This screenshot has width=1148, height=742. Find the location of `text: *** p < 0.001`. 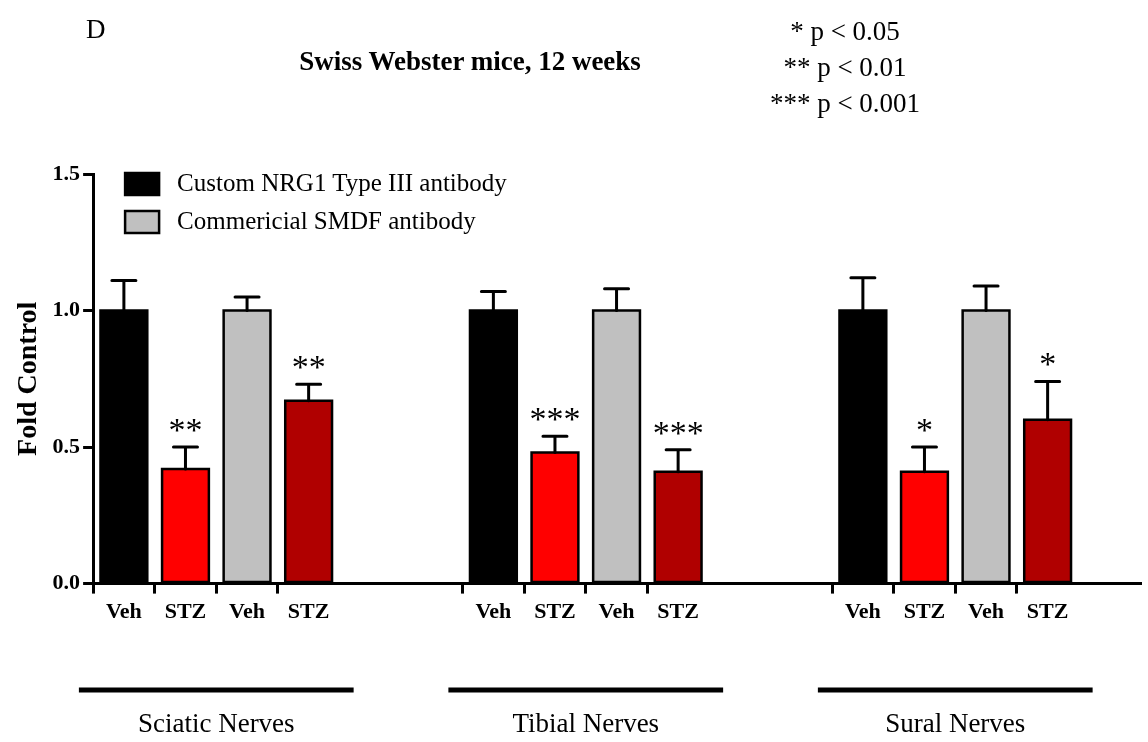

text: *** p < 0.001 is located at coordinates (845, 103).